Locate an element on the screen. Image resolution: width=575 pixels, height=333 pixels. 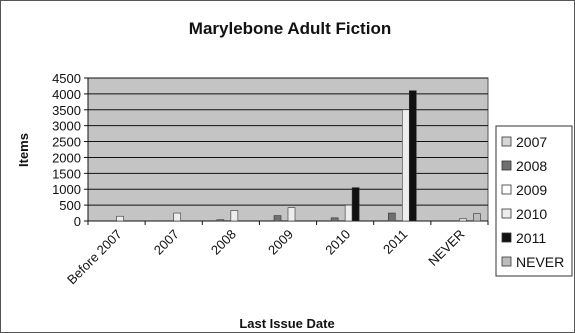
legend-label-2009: 2009 is located at coordinates (531, 190).